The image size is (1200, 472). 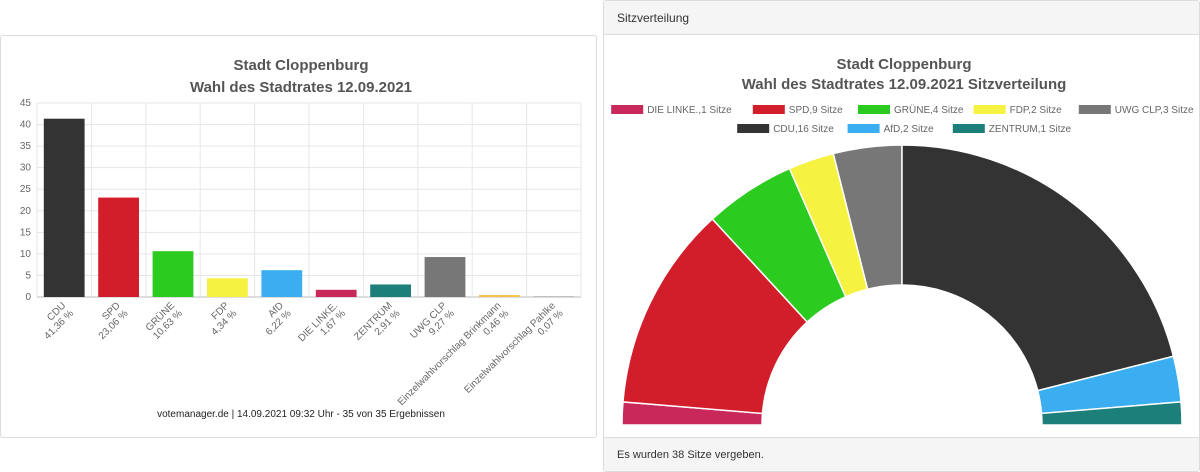 What do you see at coordinates (803, 129) in the screenshot?
I see `legend-label: CDU,16 Sitze` at bounding box center [803, 129].